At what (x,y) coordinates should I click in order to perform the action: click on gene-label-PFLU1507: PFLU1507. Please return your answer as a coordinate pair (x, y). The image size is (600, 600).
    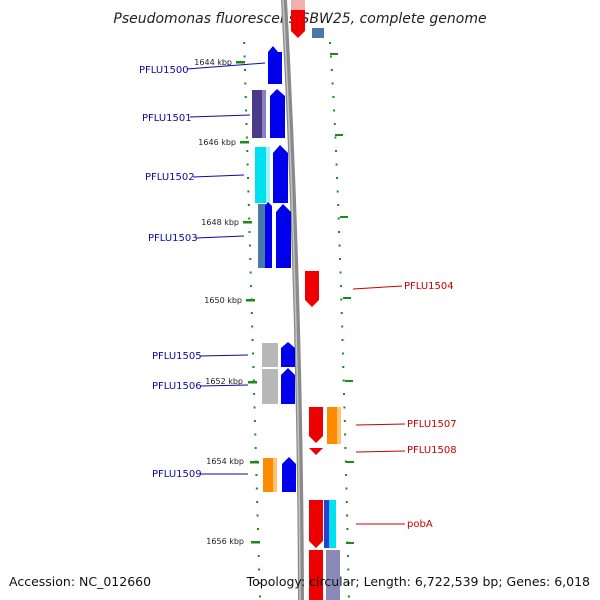
    Looking at the image, I should click on (432, 424).